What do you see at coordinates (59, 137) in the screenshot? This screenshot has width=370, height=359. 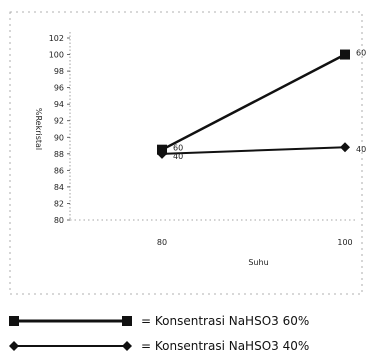 I see `y-tick-label: 90` at bounding box center [59, 137].